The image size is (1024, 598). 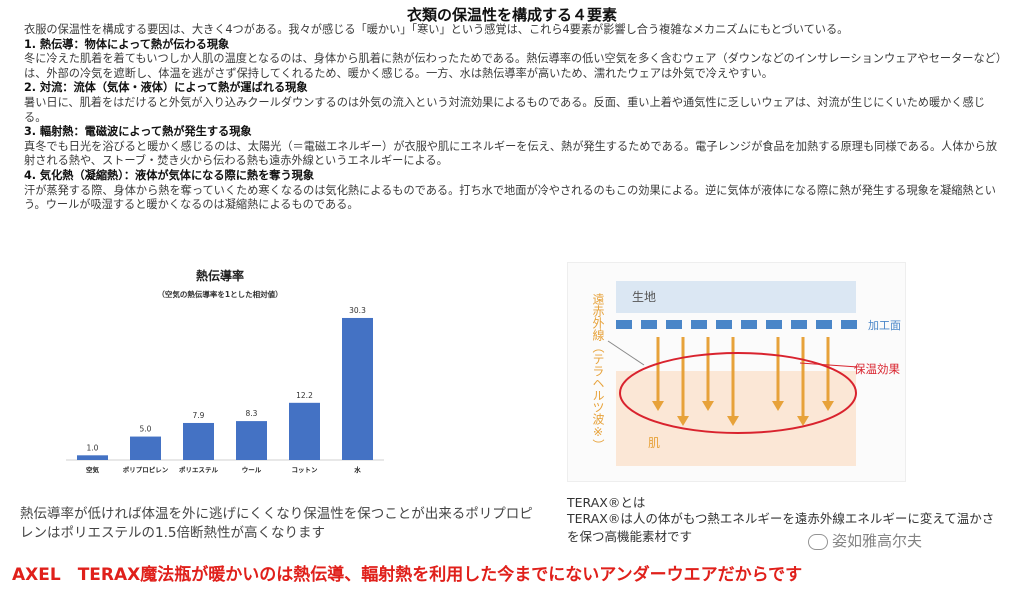 What do you see at coordinates (884, 325) in the screenshot?
I see `processed-label: 加工面` at bounding box center [884, 325].